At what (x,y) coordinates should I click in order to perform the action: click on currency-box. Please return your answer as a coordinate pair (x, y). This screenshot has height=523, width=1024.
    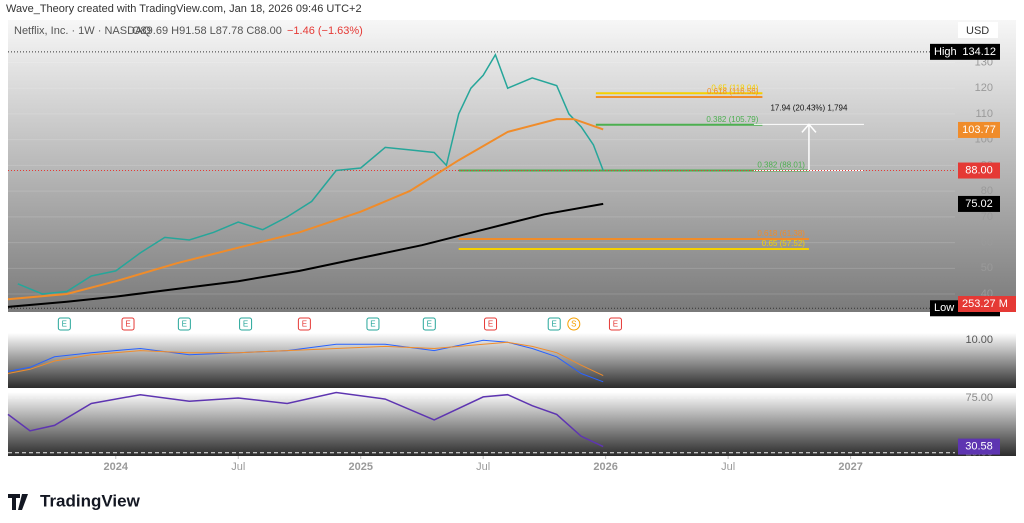
    Looking at the image, I should click on (978, 30).